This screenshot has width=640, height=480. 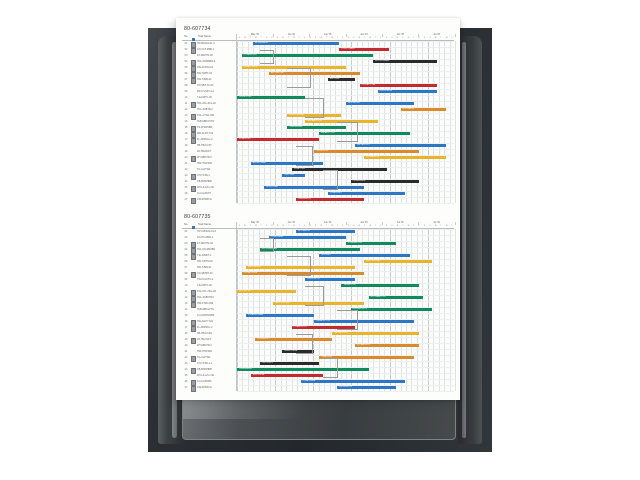 What do you see at coordinates (209, 128) in the screenshot?
I see `task-row: 15 TS-ATWZVBR` at bounding box center [209, 128].